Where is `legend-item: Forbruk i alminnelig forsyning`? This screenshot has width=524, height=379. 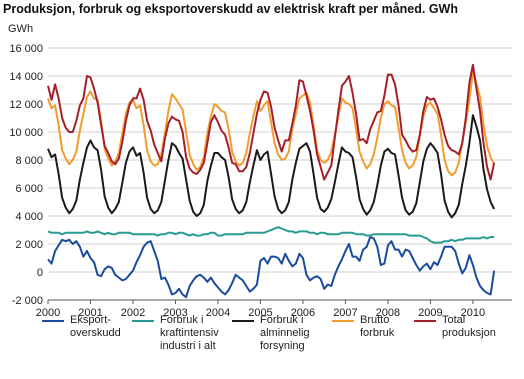
legend-item: Forbruk i alminnelig forsyning is located at coordinates (279, 333).